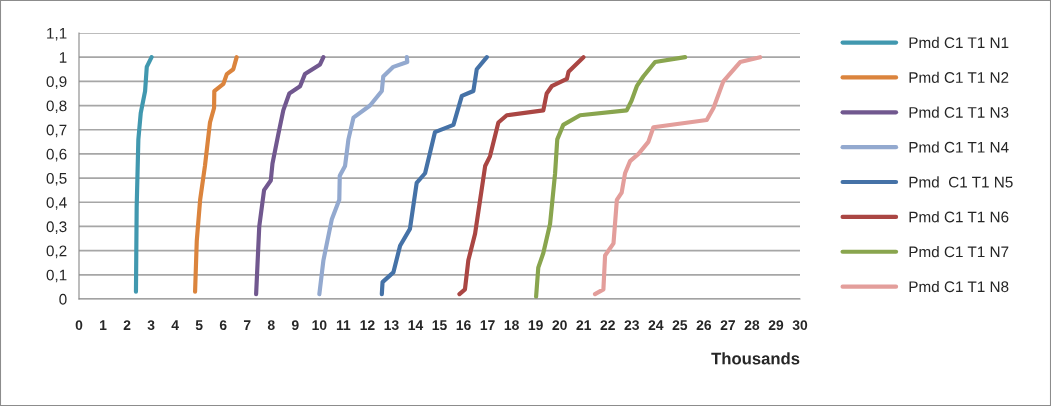  I want to click on y-tick-label: 0,9, so click(56, 82).